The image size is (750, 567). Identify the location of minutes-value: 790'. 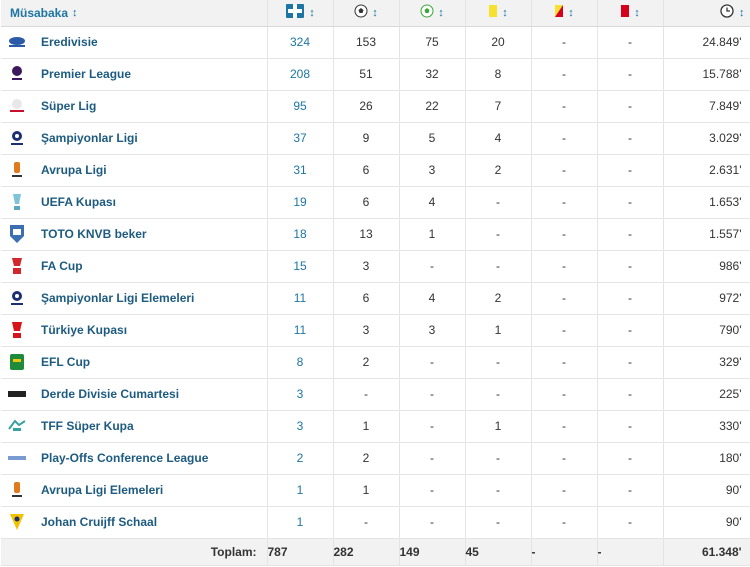
(706, 330).